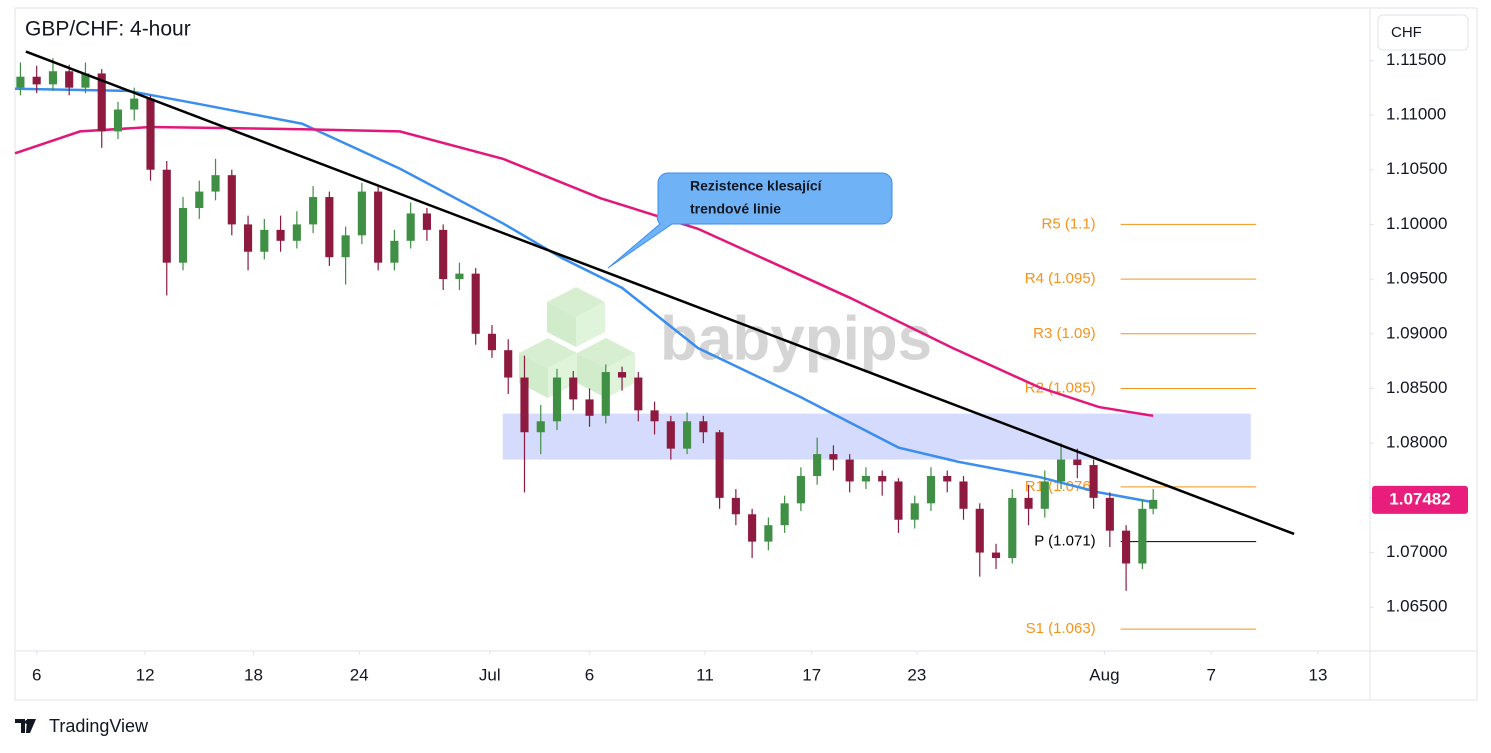  What do you see at coordinates (1416, 223) in the screenshot?
I see `y-tick-label: 1.10000` at bounding box center [1416, 223].